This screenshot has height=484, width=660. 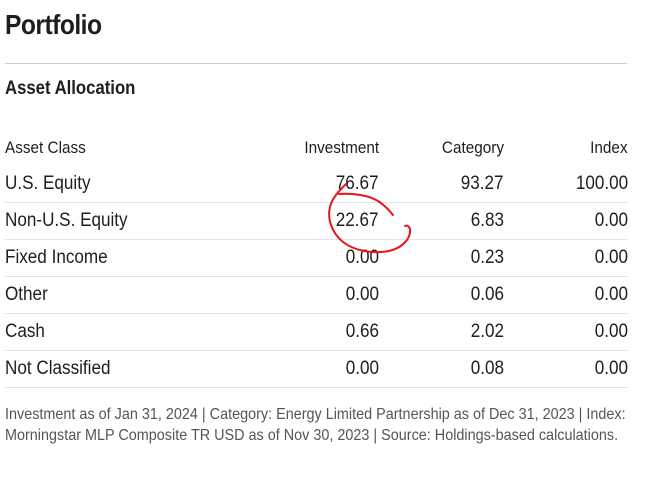 I want to click on asset-class-cell: Cash, so click(x=25, y=331).